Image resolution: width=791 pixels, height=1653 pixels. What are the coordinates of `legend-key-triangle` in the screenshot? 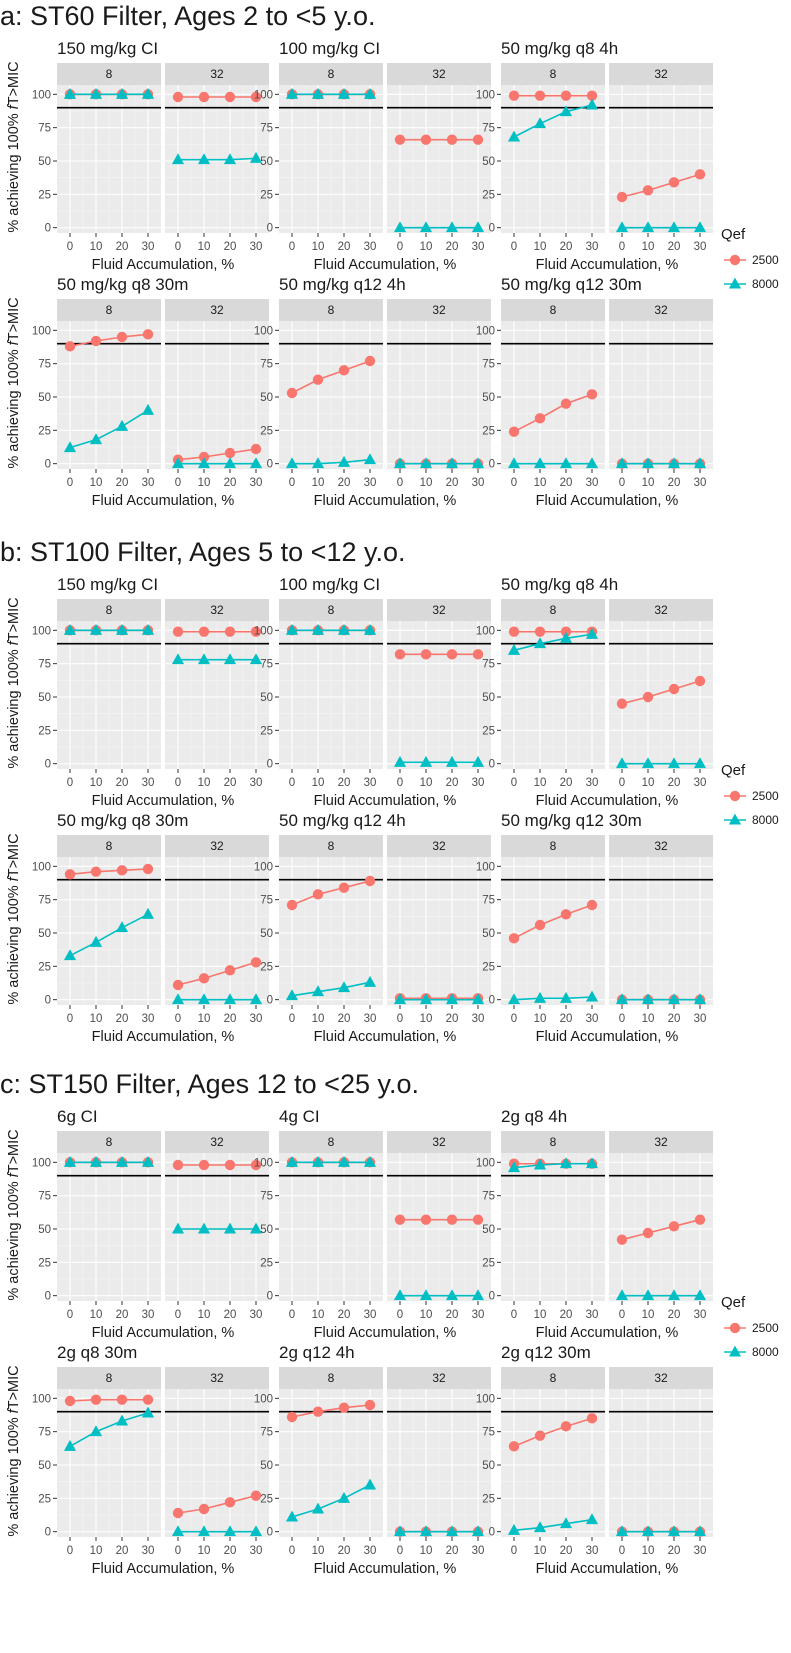 It's located at (735, 283).